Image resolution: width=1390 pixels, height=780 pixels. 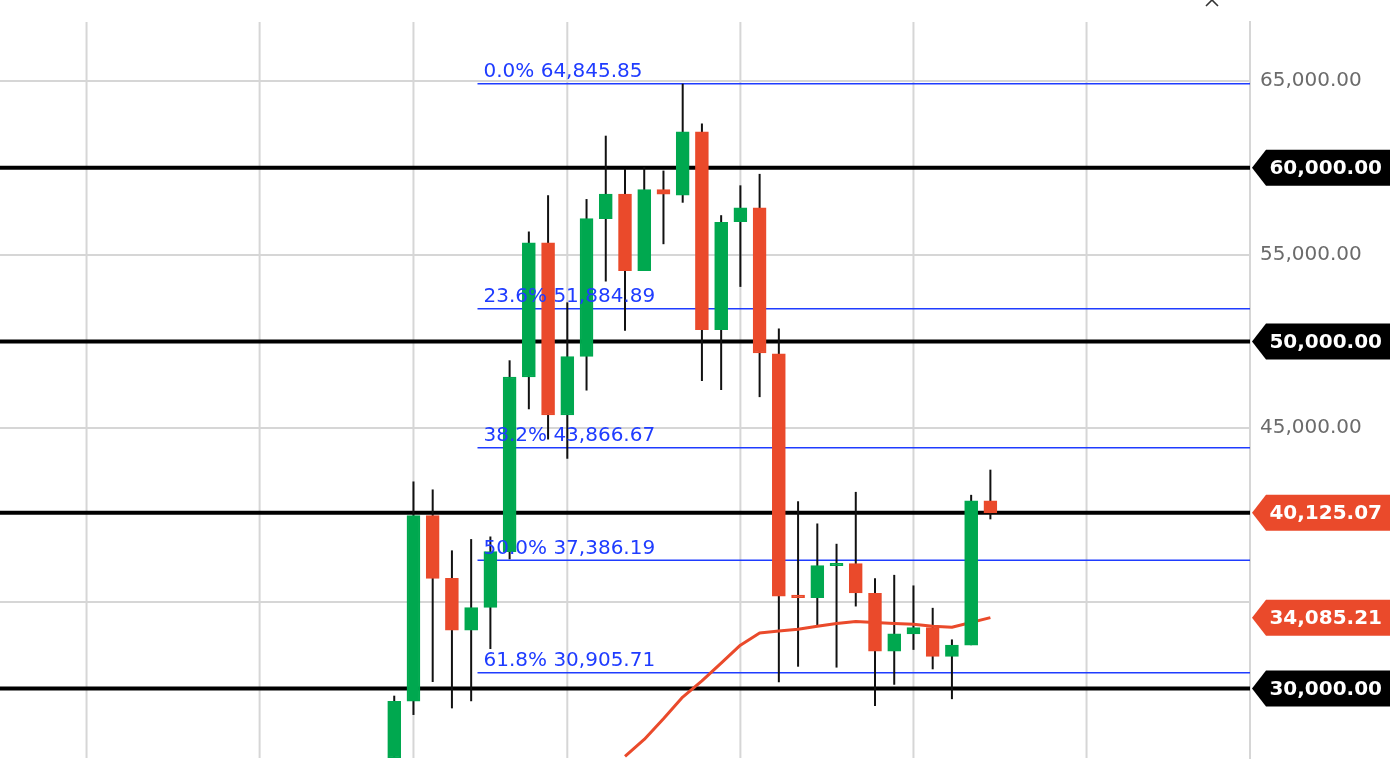 I want to click on y-tick-label: 45,000.00, so click(x=1311, y=426).